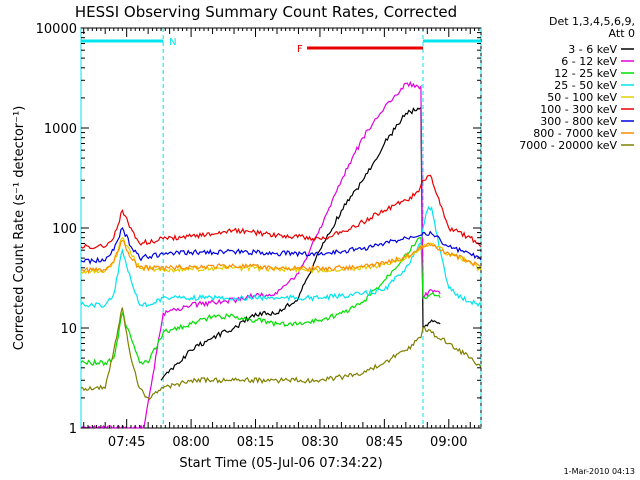 Image resolution: width=640 pixels, height=480 pixels. What do you see at coordinates (589, 61) in the screenshot?
I see `legend-entry-label: 6 - 12 keV` at bounding box center [589, 61].